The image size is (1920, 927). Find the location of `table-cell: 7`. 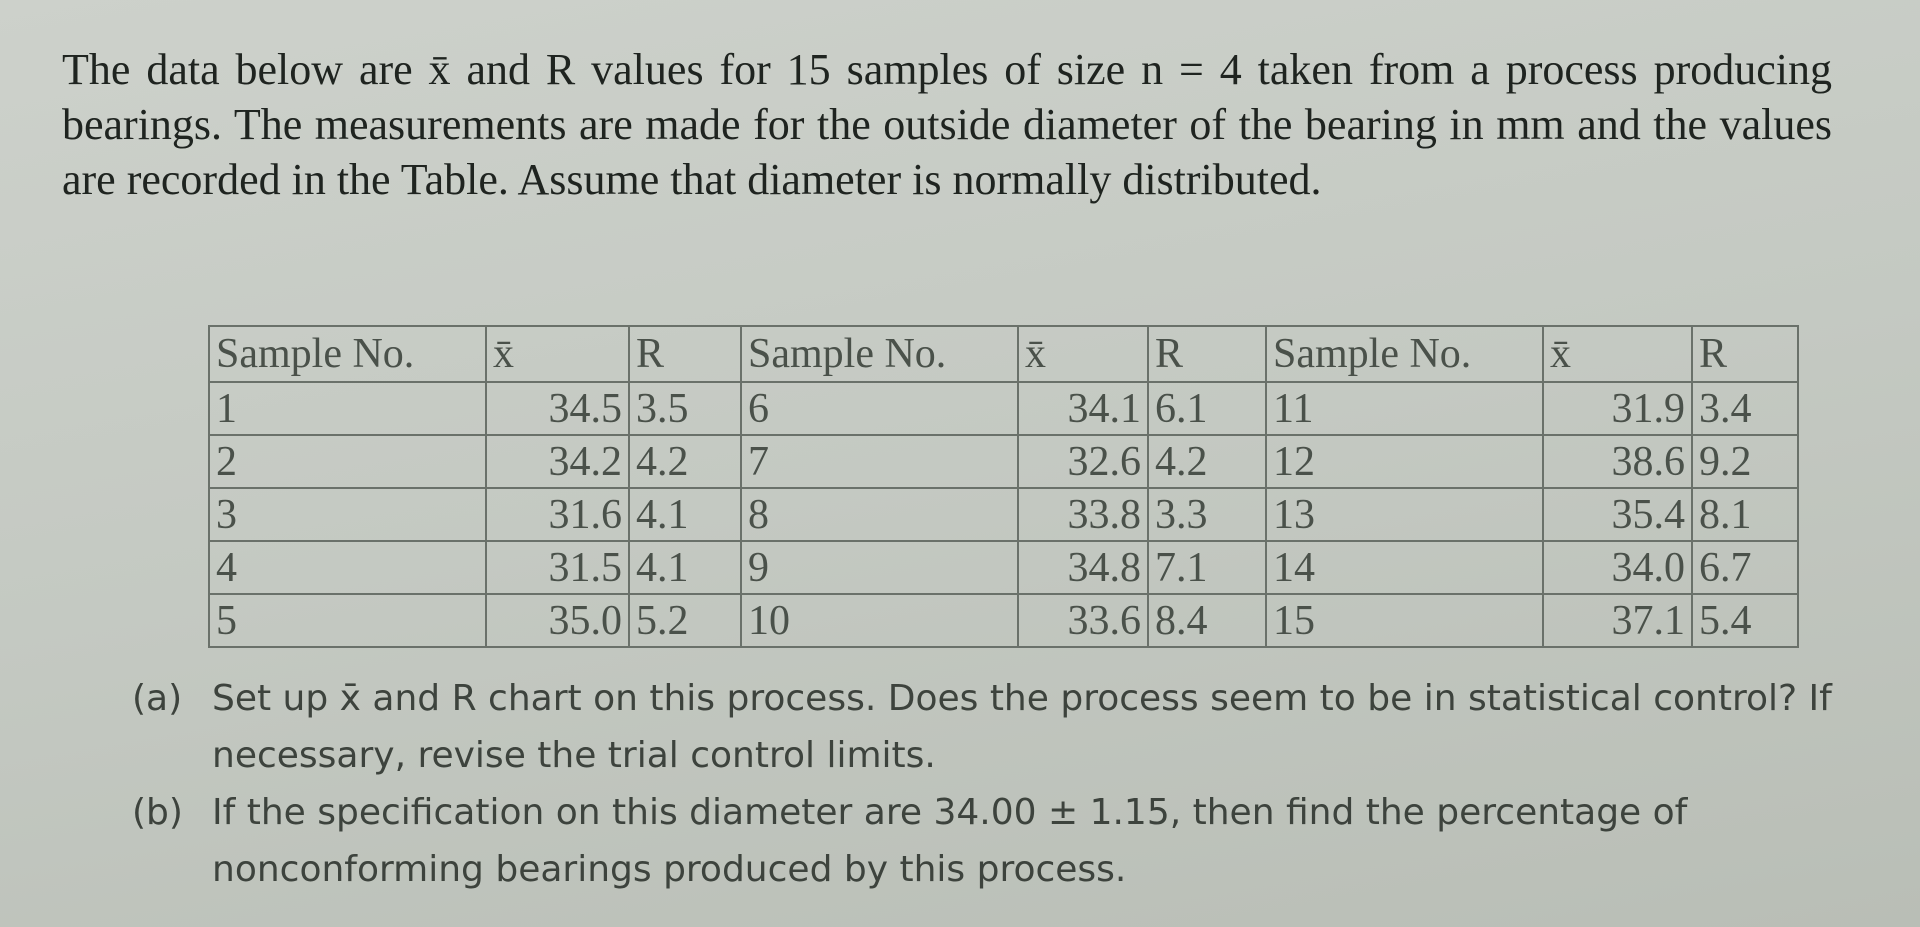

table-cell: 7 is located at coordinates (879, 461).